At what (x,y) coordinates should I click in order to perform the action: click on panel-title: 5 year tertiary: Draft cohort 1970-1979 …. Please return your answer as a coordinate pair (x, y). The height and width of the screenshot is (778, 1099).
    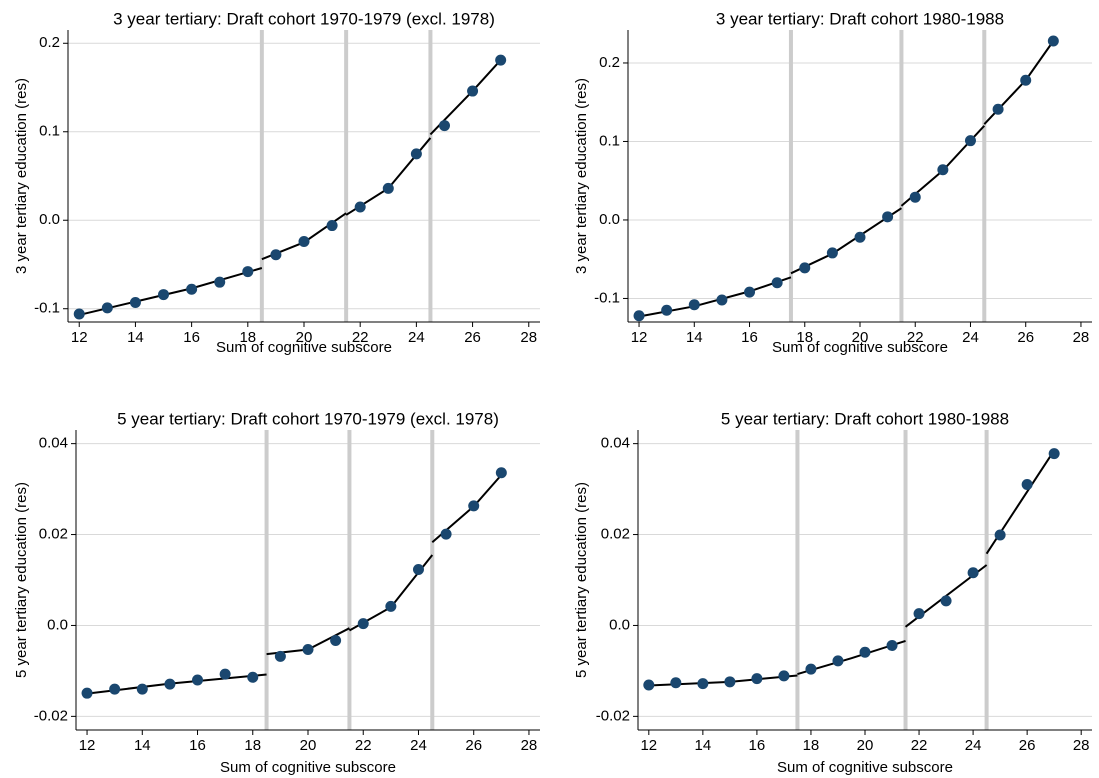
    Looking at the image, I should click on (308, 418).